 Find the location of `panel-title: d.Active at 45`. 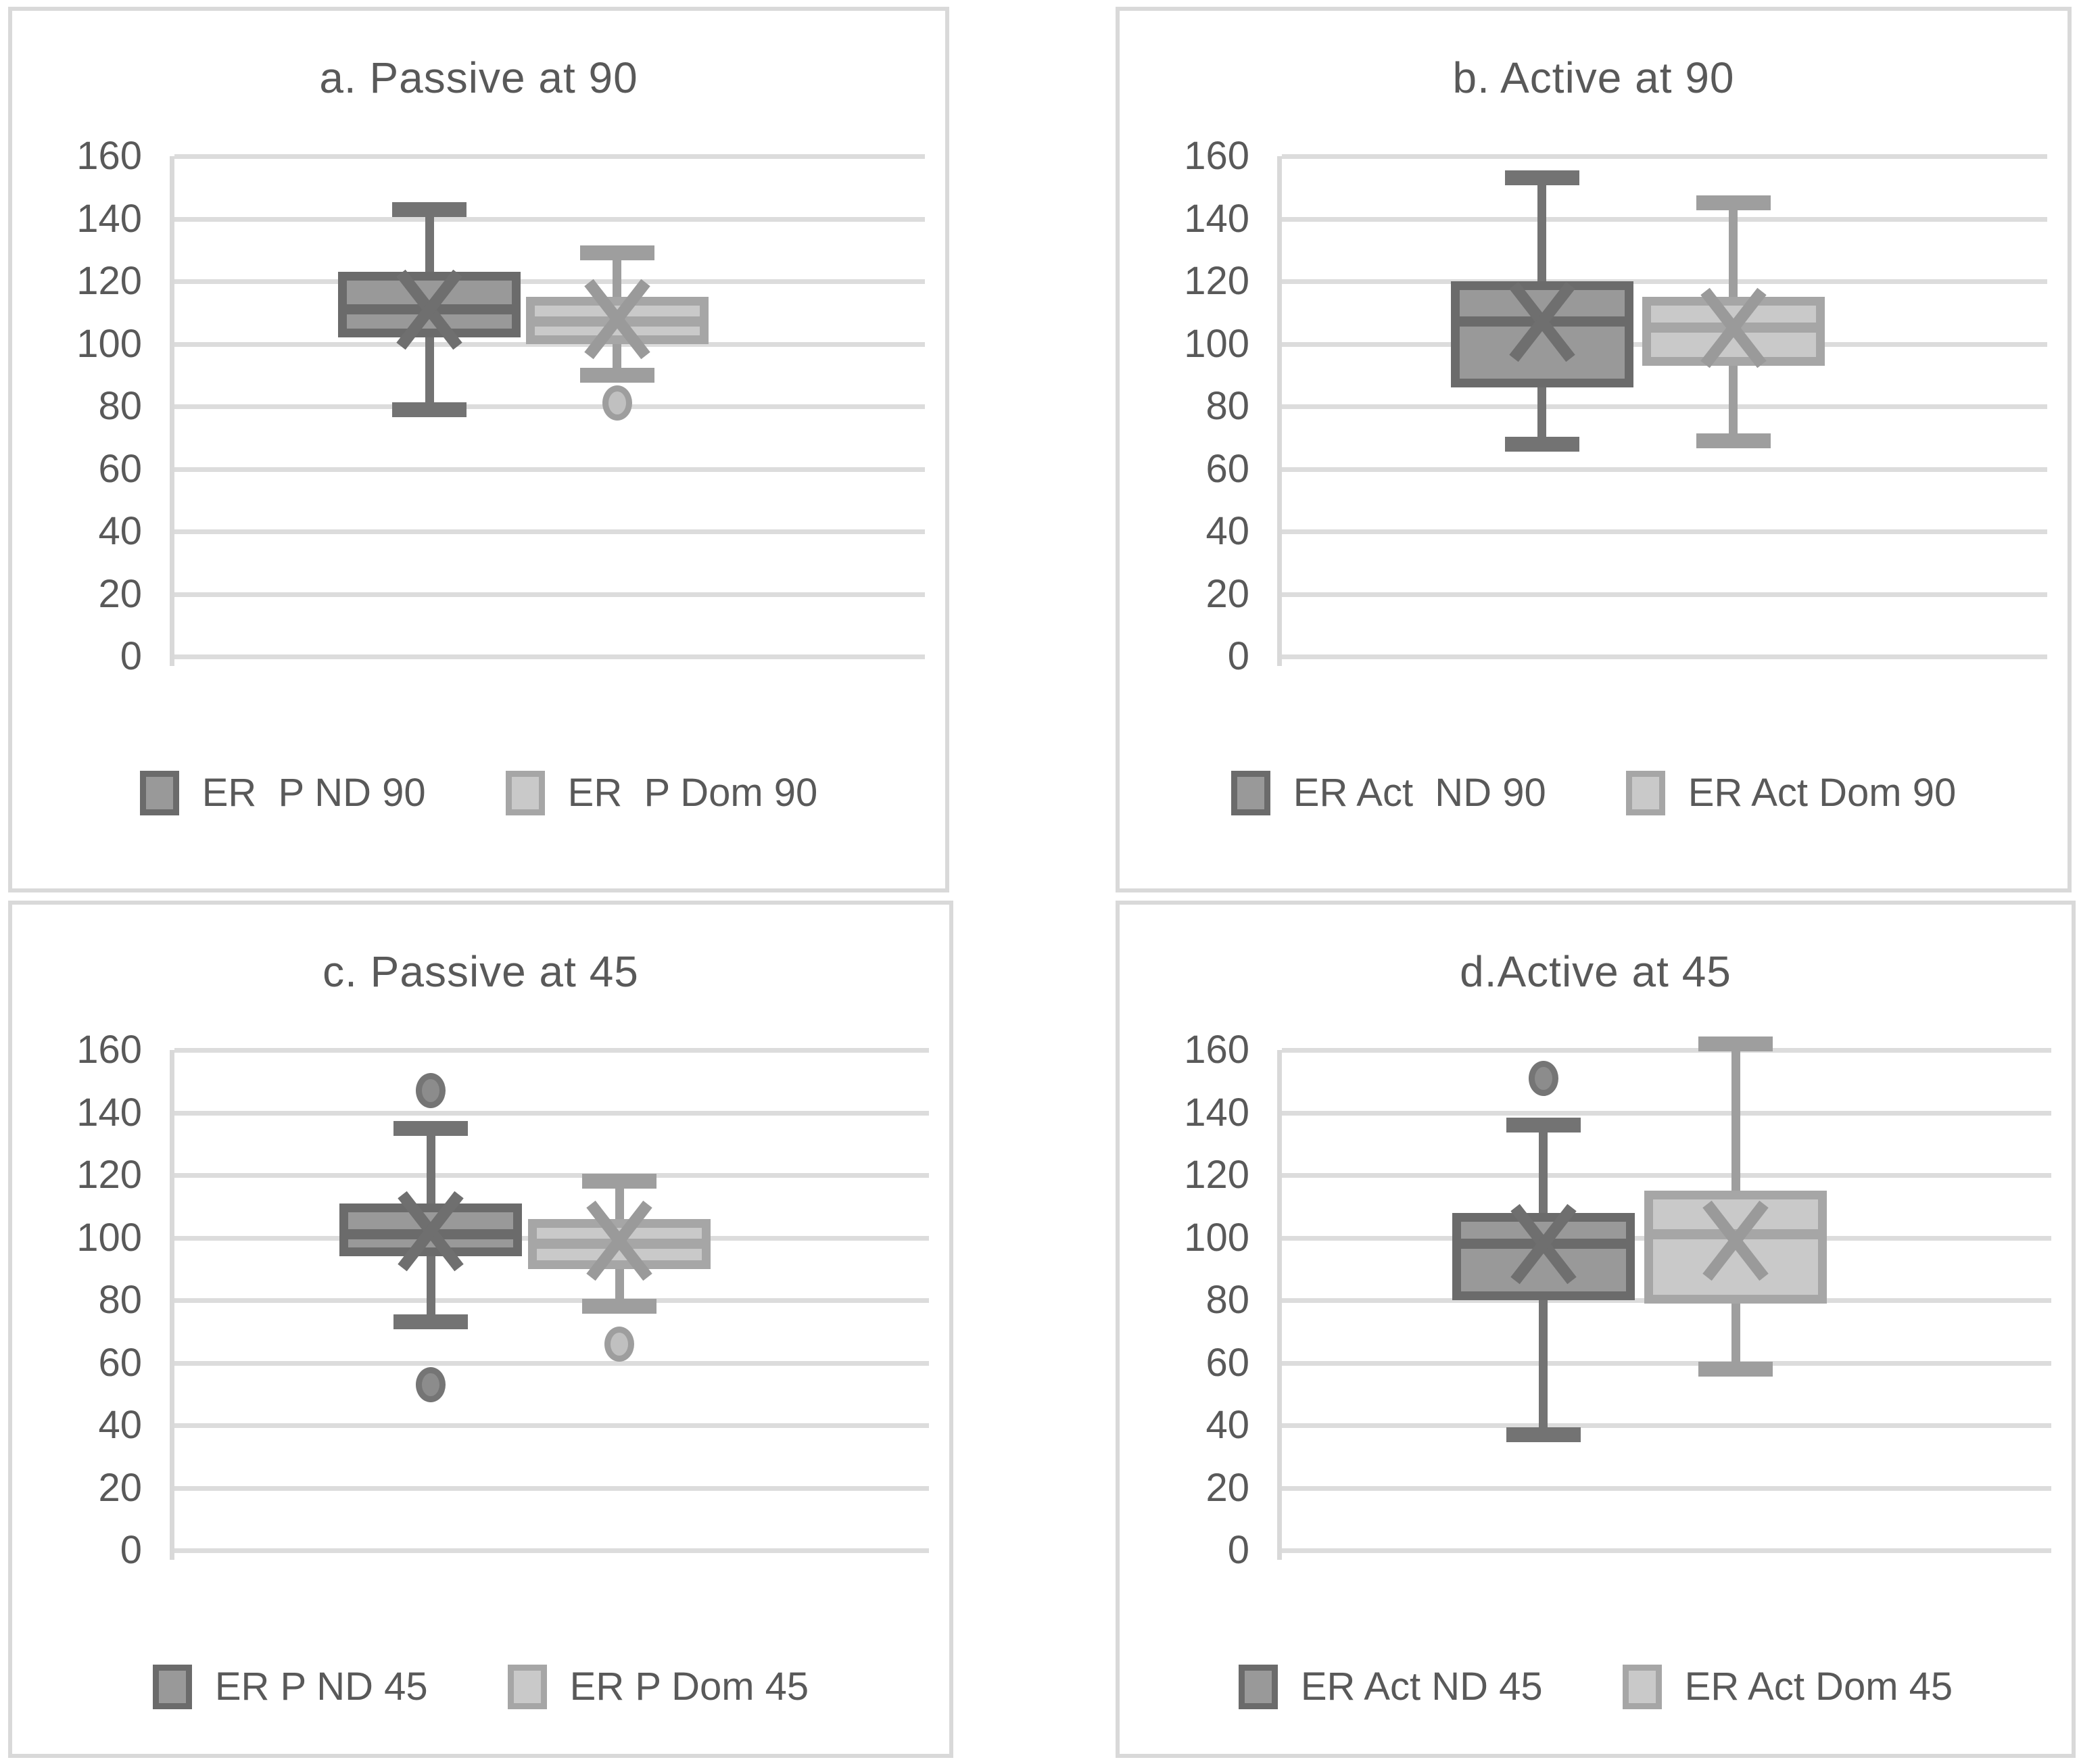

panel-title: d.Active at 45 is located at coordinates (1595, 971).